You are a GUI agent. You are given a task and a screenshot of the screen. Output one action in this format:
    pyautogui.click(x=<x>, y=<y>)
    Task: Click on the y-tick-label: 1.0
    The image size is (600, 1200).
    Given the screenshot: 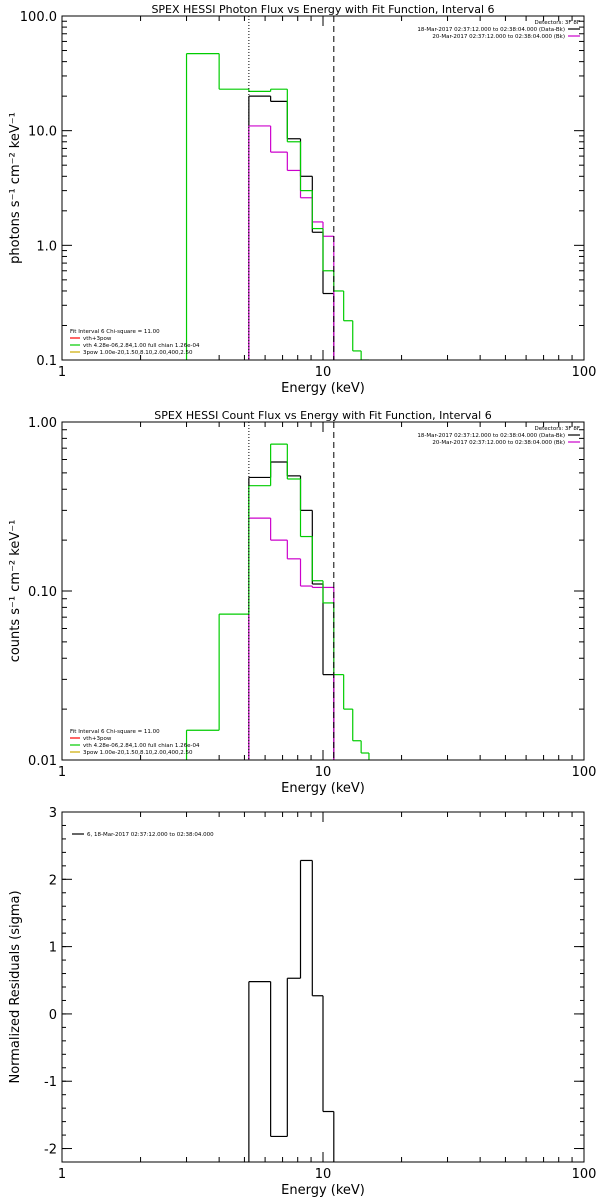 What is the action you would take?
    pyautogui.click(x=46, y=246)
    